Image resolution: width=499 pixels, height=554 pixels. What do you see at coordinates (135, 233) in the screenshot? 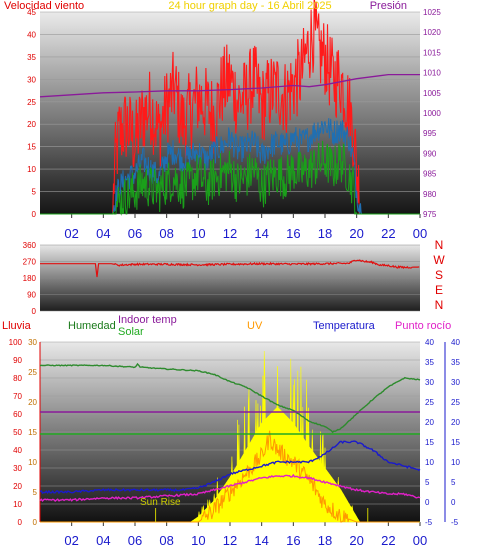
I see `x-tick-label-top: 06` at bounding box center [135, 233].